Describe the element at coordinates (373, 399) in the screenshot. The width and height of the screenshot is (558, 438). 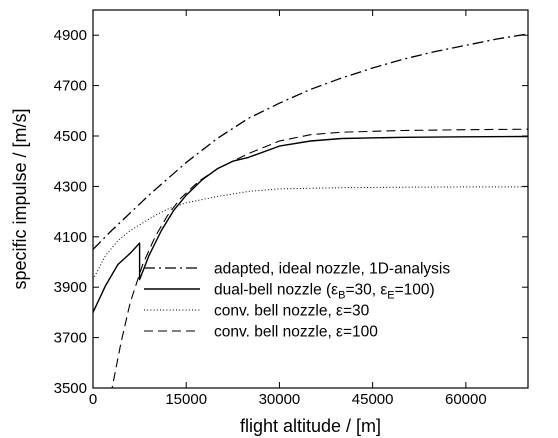
I see `x-tick-label: 45000` at that location.